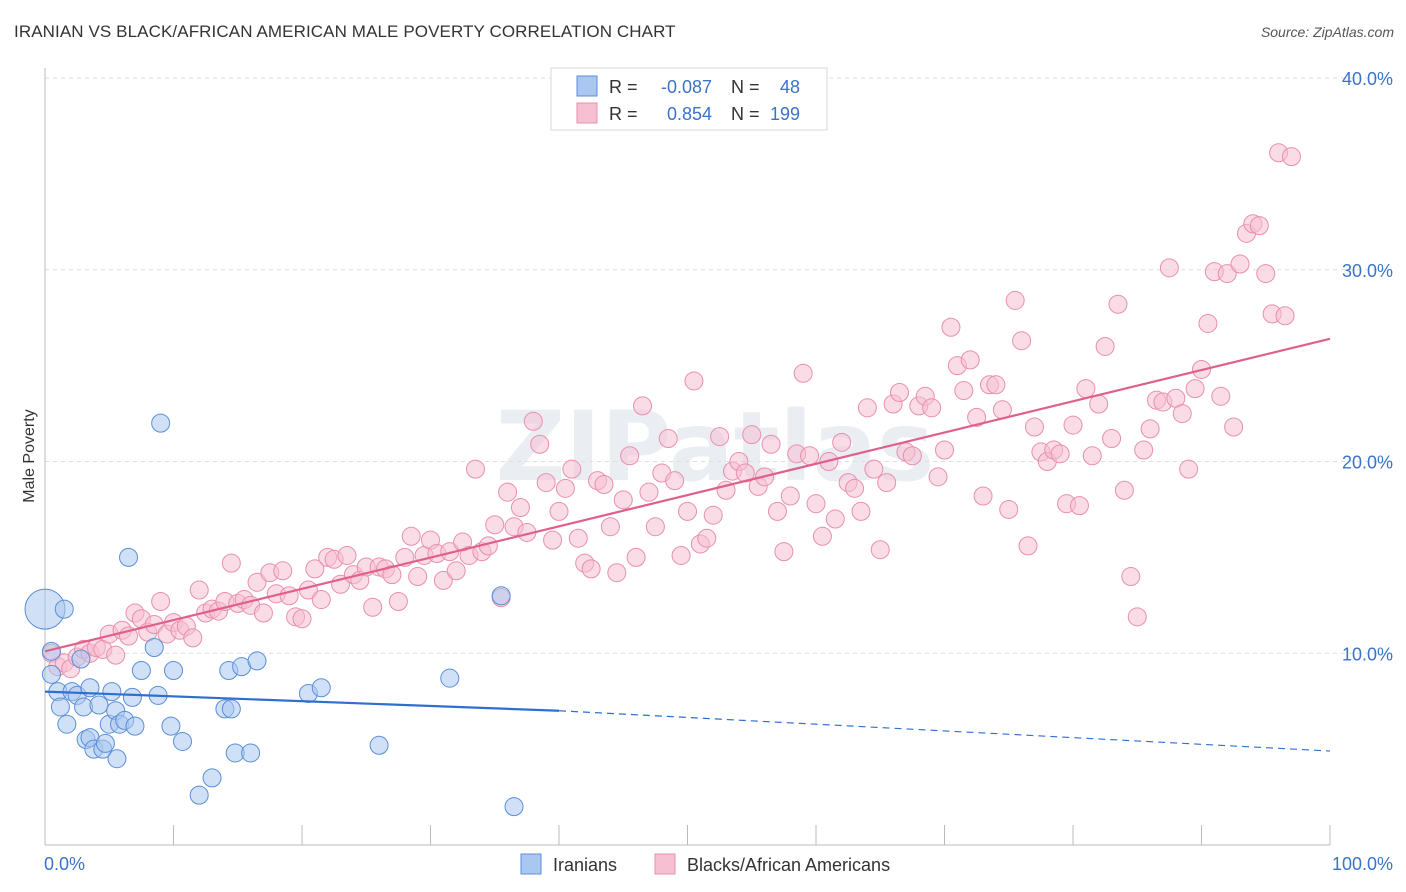 This screenshot has width=1406, height=892. What do you see at coordinates (1367, 654) in the screenshot?
I see `y-tick-label: 10.0%` at bounding box center [1367, 654].